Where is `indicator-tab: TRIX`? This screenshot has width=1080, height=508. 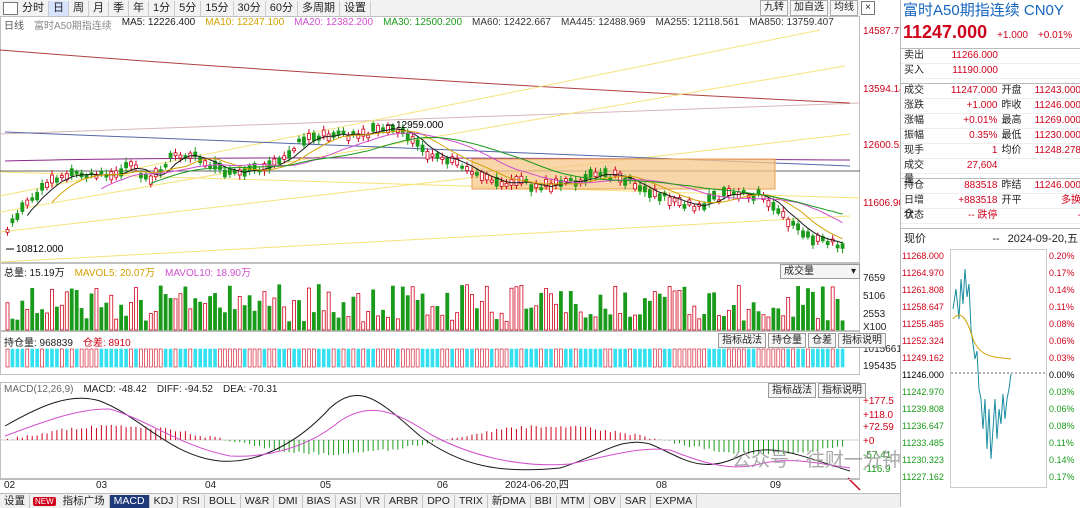 indicator-tab: TRIX is located at coordinates (471, 501).